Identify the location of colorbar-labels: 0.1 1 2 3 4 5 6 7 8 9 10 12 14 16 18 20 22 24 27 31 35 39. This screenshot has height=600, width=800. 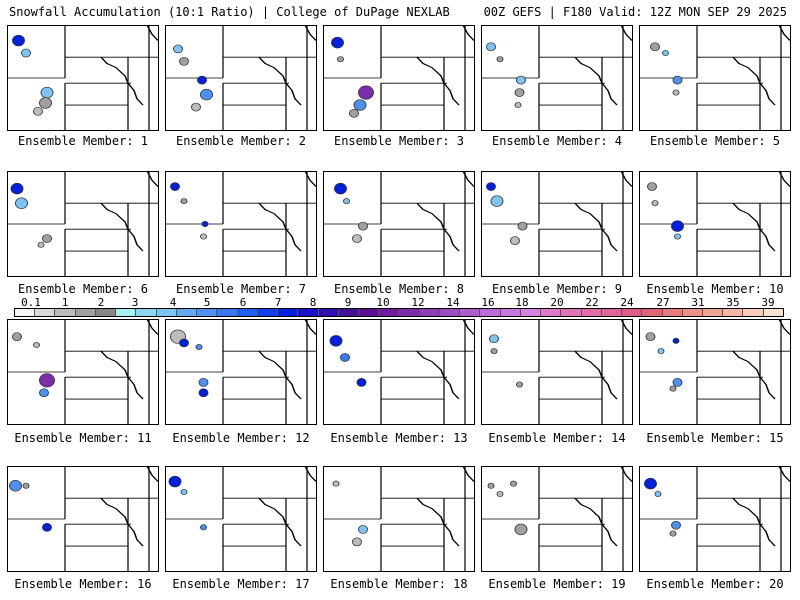
(400, 302).